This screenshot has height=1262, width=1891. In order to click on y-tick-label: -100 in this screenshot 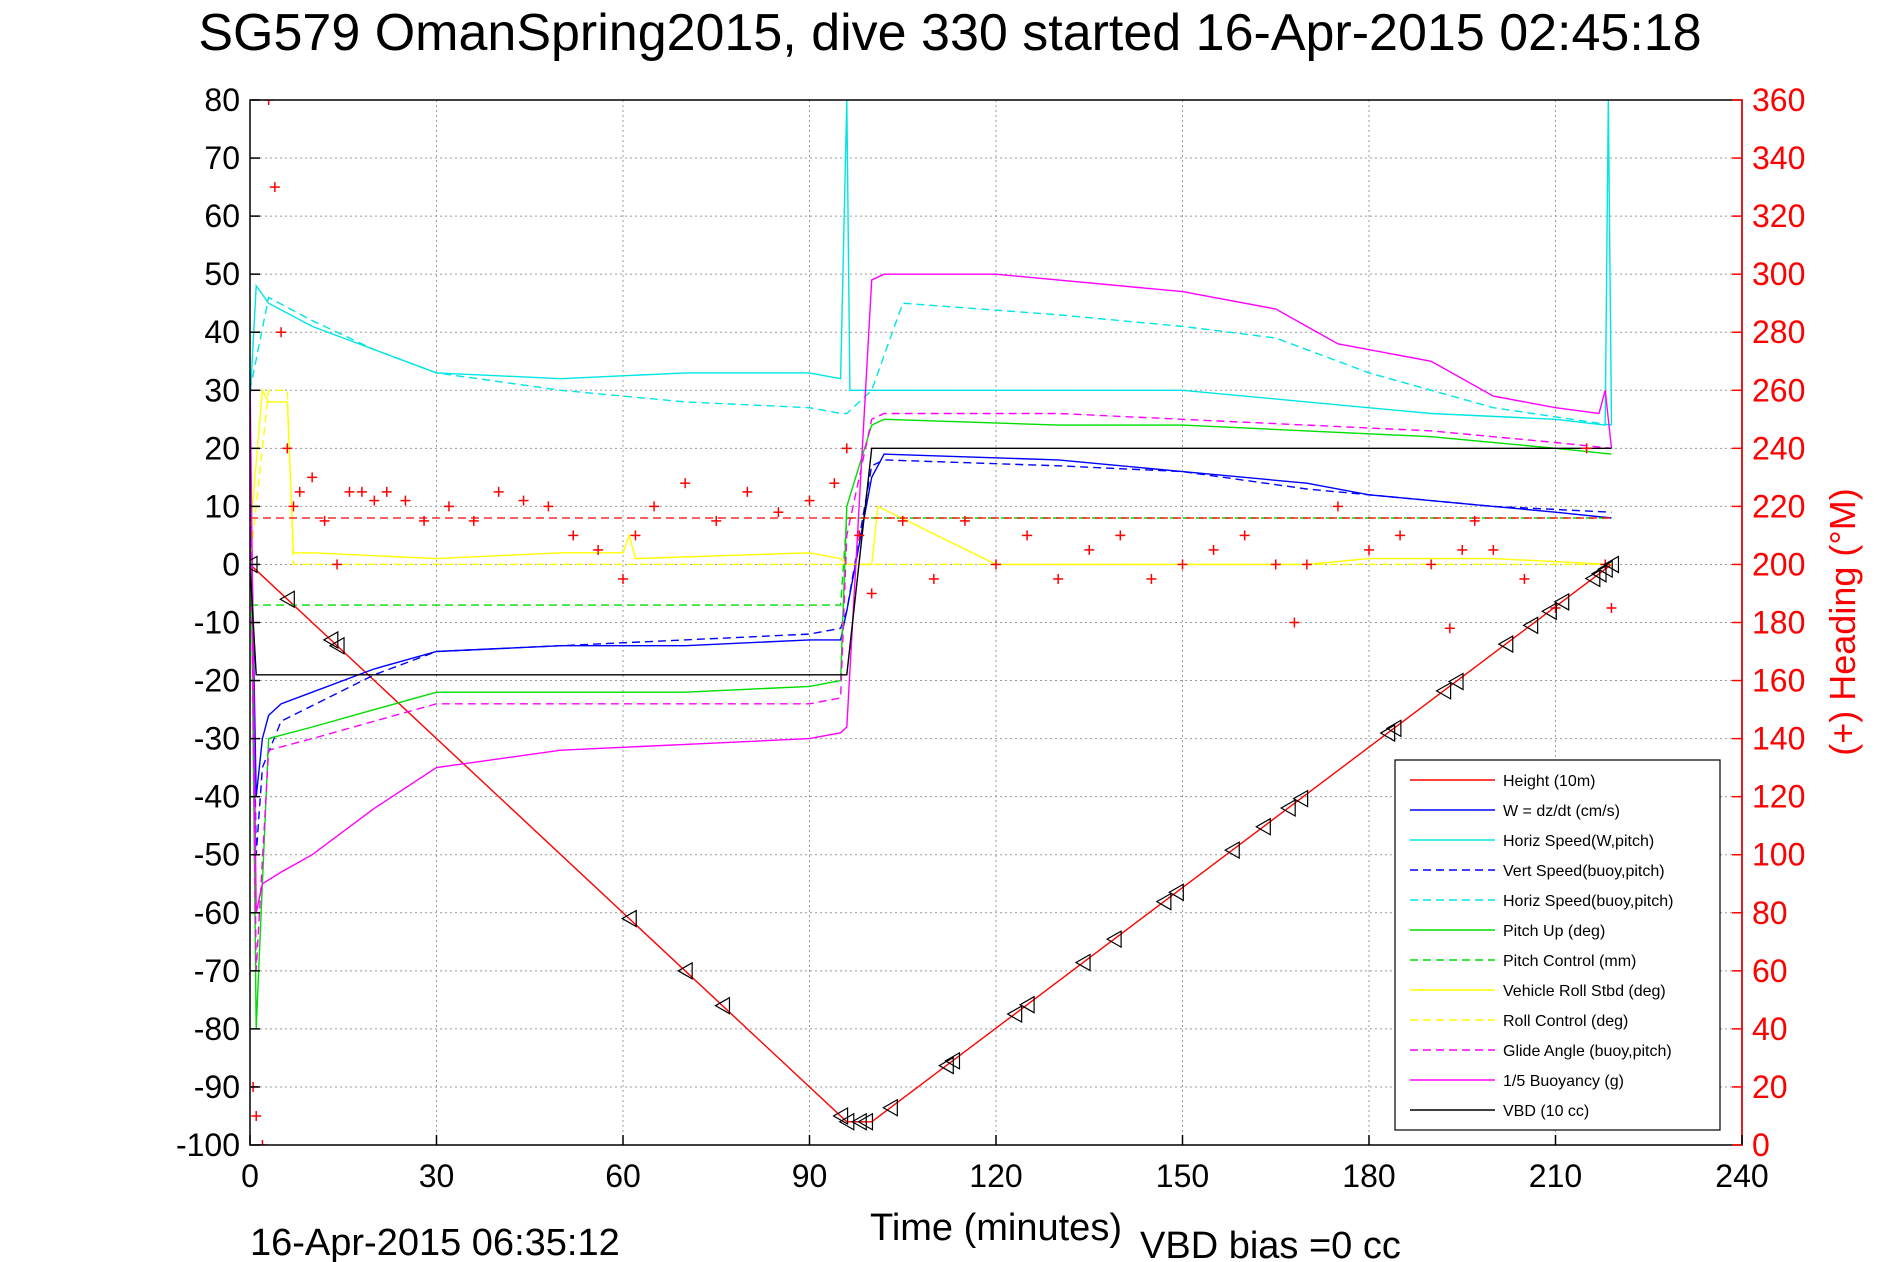, I will do `click(208, 1145)`.